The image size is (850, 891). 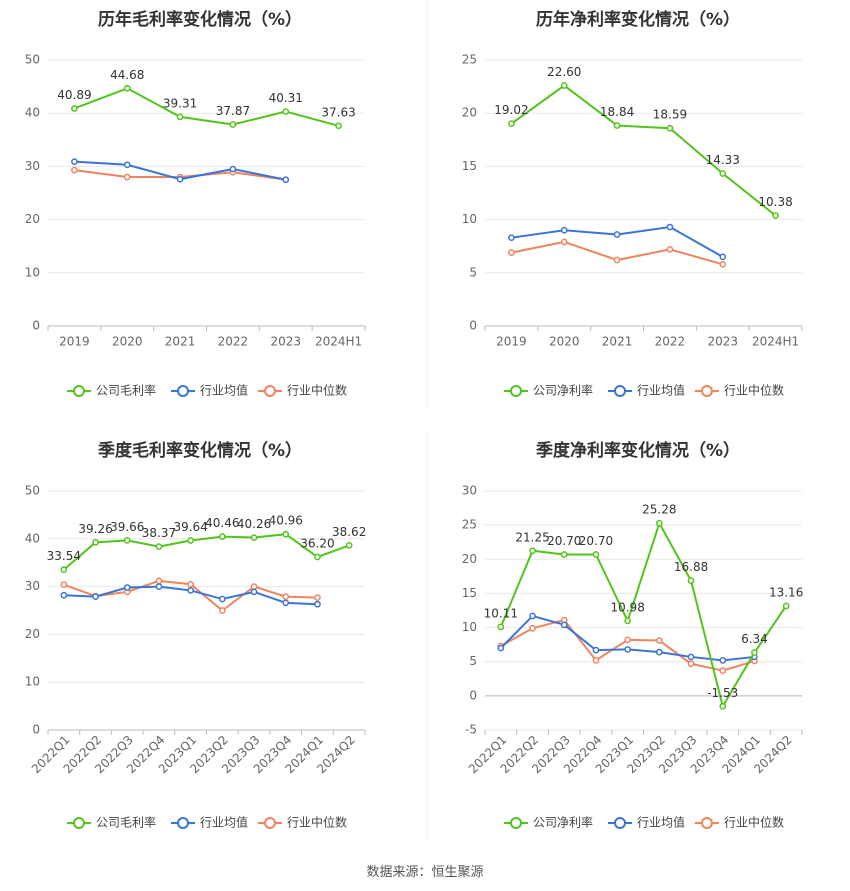 What do you see at coordinates (338, 112) in the screenshot?
I see `data-label: 37.63` at bounding box center [338, 112].